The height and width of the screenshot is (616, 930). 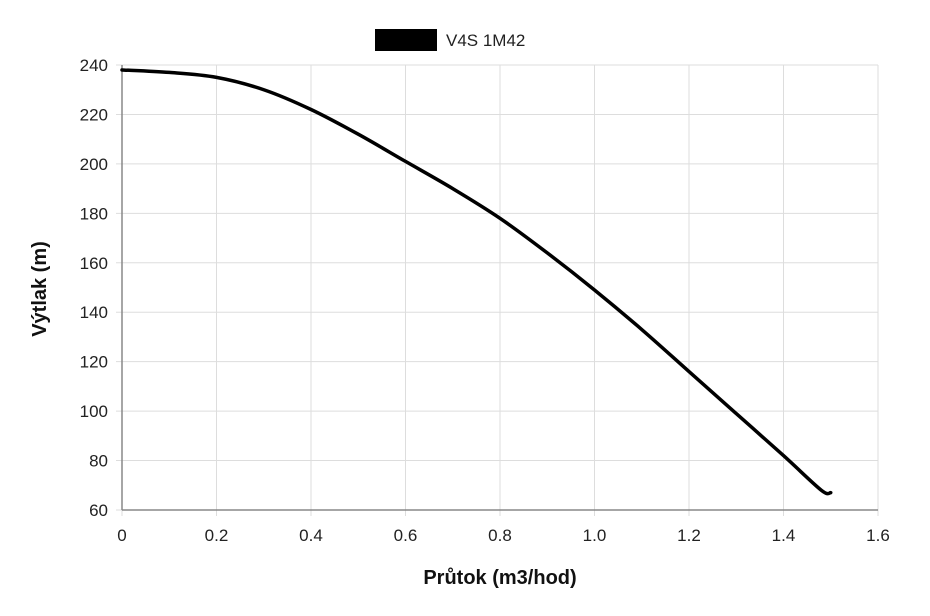 I want to click on legend-swatch, so click(x=406, y=40).